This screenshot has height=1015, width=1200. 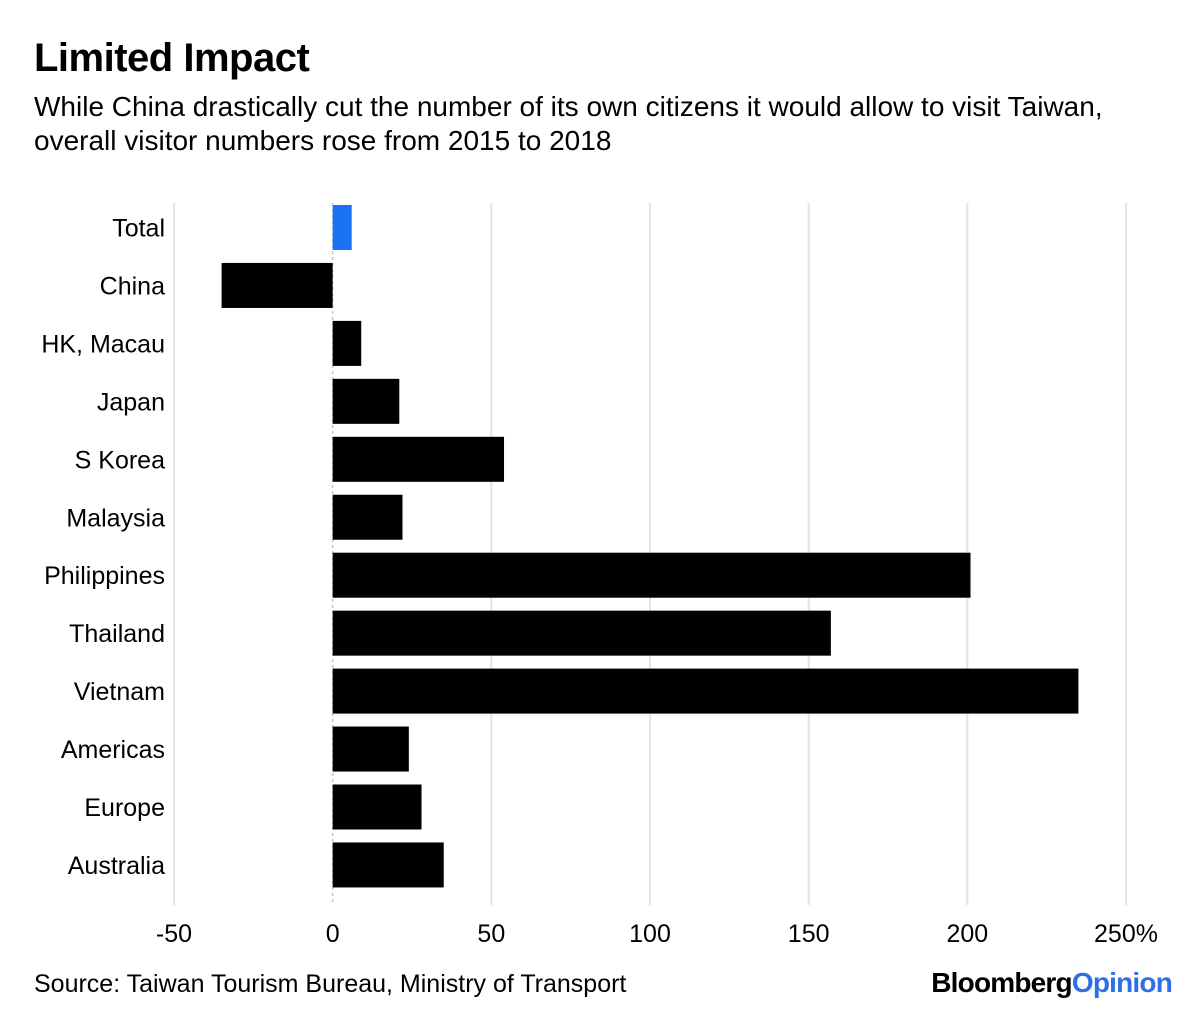 I want to click on x-tick-label: 100, so click(x=650, y=934).